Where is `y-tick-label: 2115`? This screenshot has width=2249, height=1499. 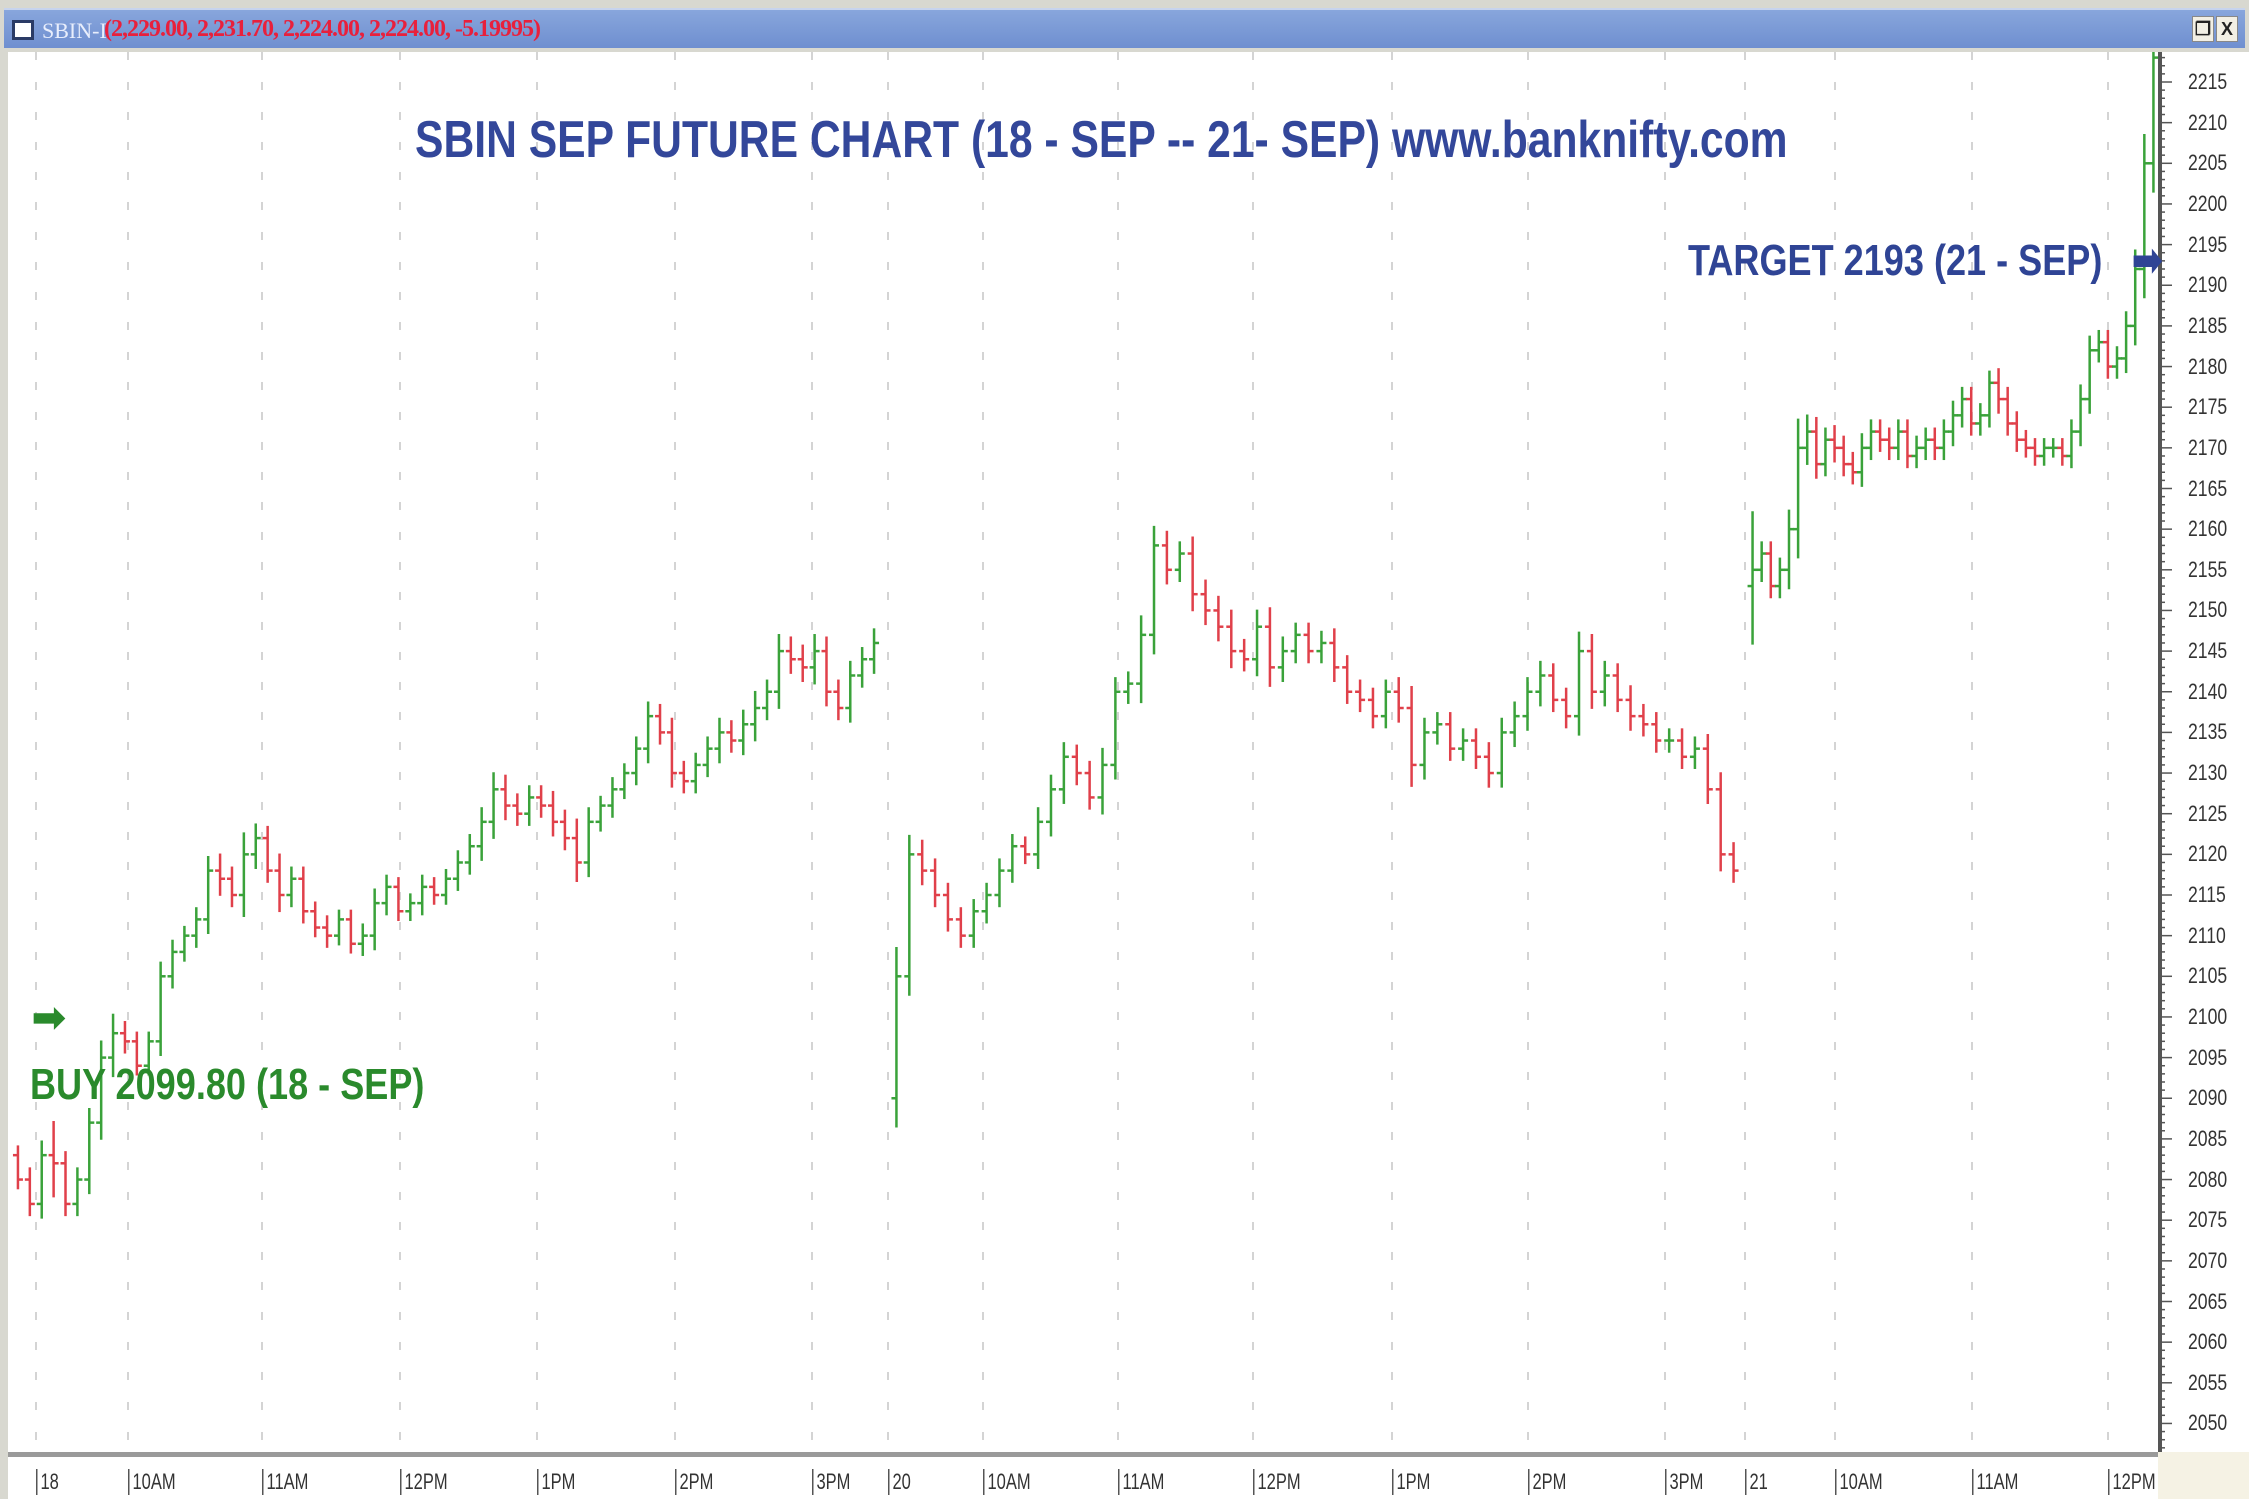
y-tick-label: 2115 is located at coordinates (2207, 894).